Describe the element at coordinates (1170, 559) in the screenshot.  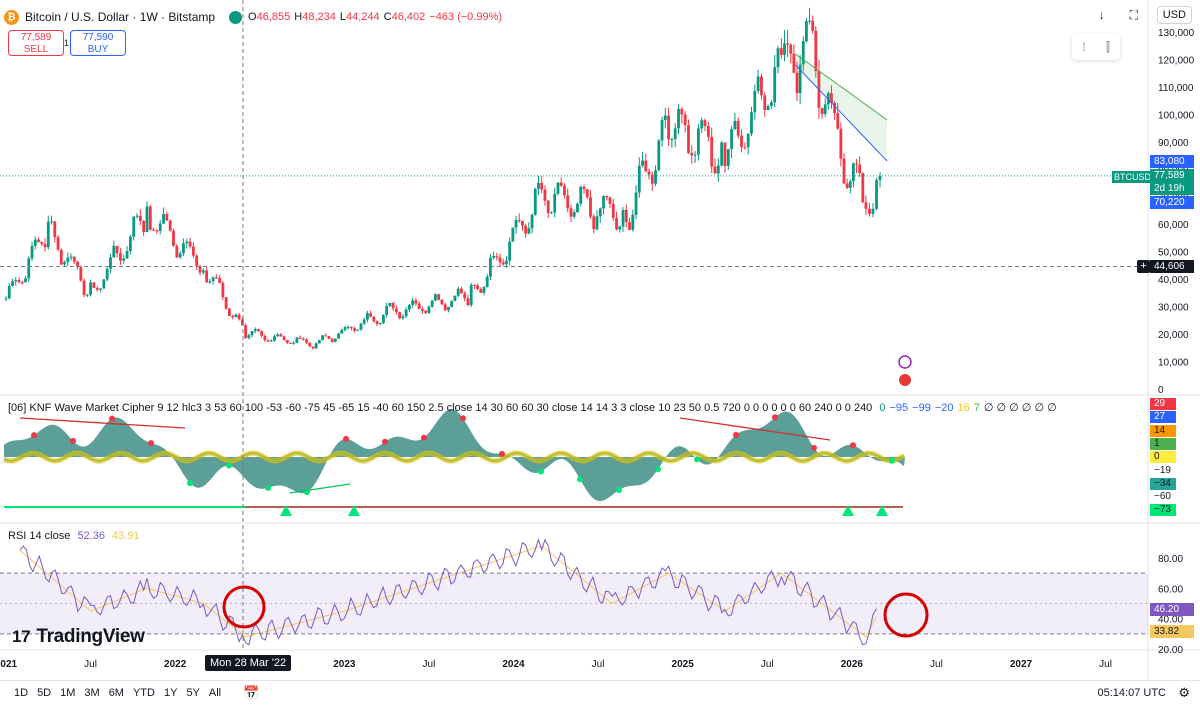
I see `rsi-tick-label: 80.00` at that location.